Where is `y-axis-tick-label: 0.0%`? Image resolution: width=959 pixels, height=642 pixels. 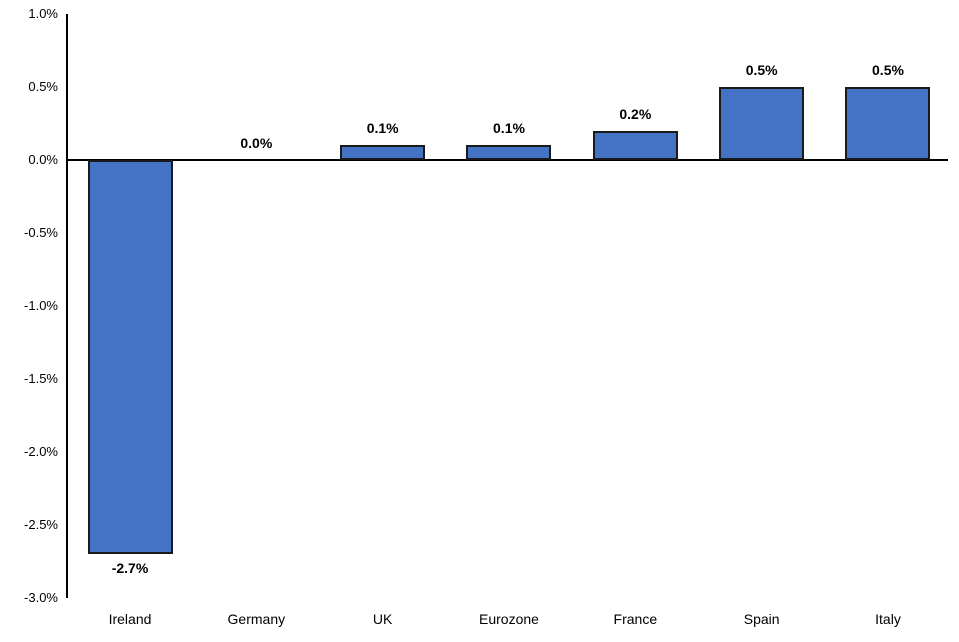 y-axis-tick-label: 0.0% is located at coordinates (43, 159).